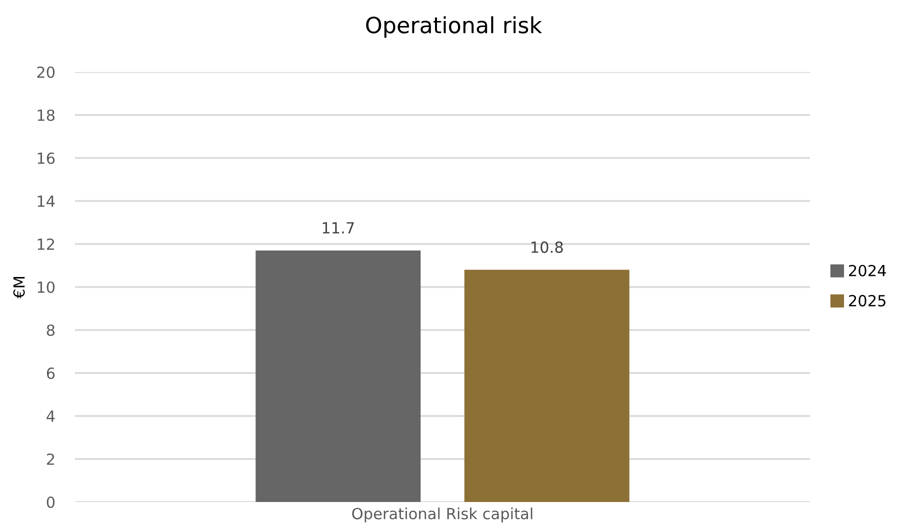 The height and width of the screenshot is (527, 907). What do you see at coordinates (50, 330) in the screenshot?
I see `y-tick-label: 8` at bounding box center [50, 330].